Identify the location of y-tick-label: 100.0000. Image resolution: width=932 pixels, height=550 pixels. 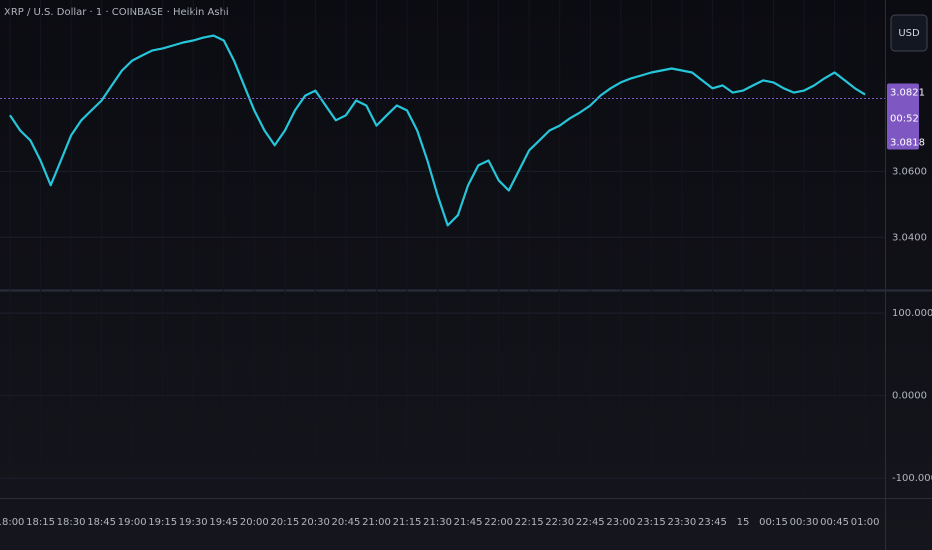
(912, 313).